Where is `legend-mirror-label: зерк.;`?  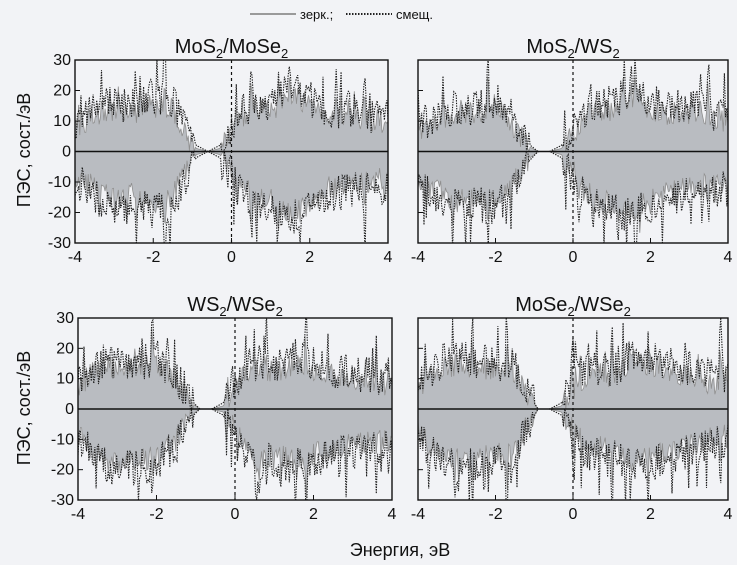 legend-mirror-label: зерк.; is located at coordinates (316, 14).